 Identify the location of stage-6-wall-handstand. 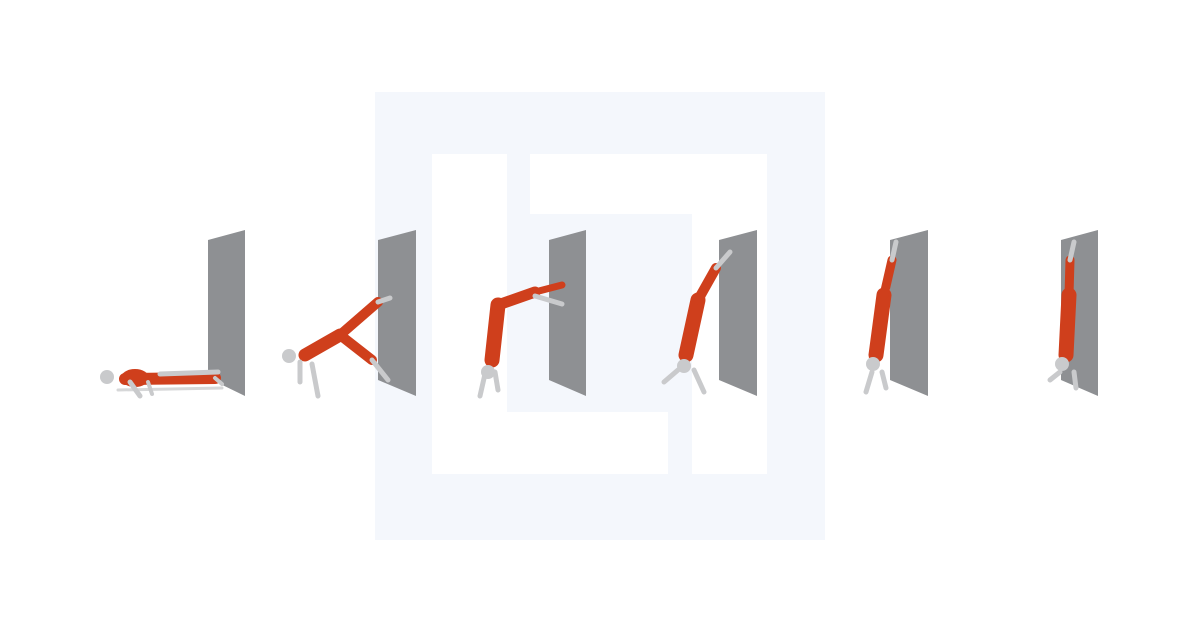
(1072, 313).